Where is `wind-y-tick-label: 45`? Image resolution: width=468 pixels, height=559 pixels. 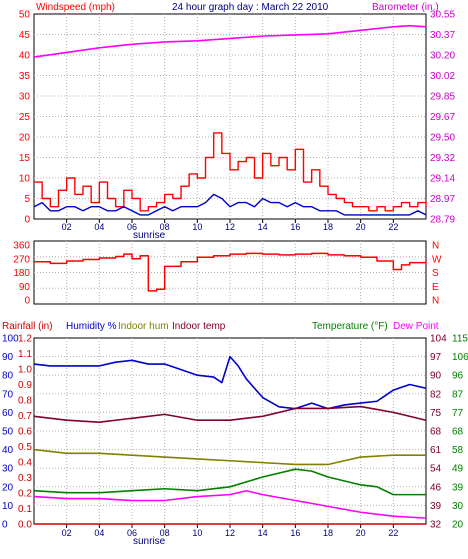 wind-y-tick-label: 45 is located at coordinates (25, 35).